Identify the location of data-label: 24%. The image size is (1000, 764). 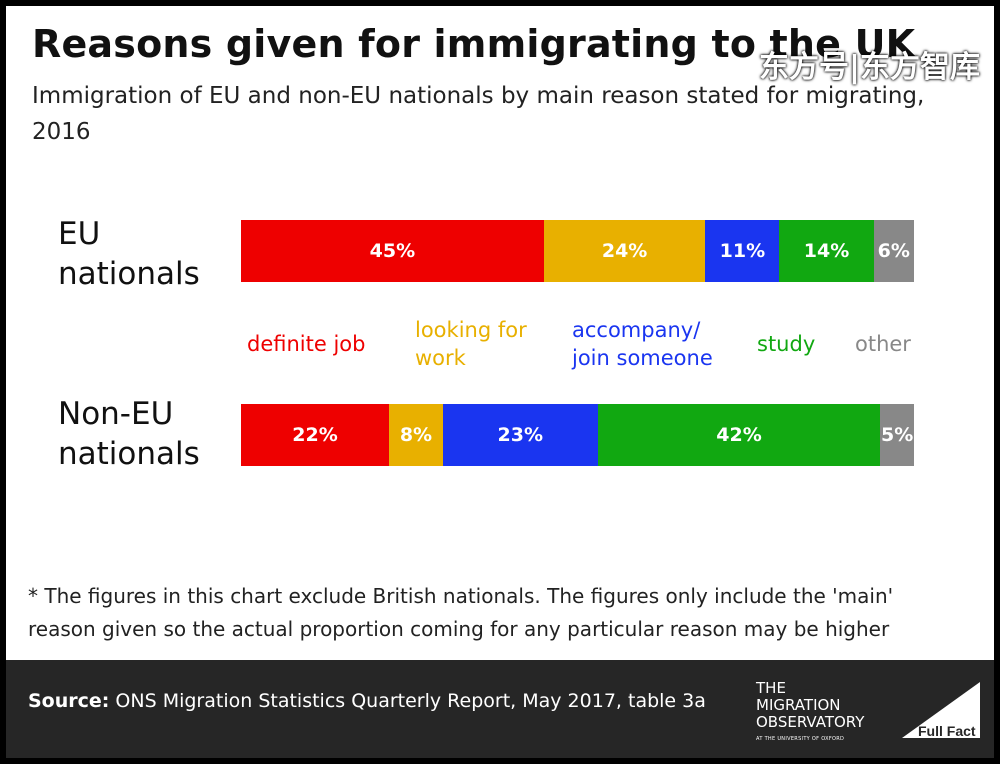
(624, 251).